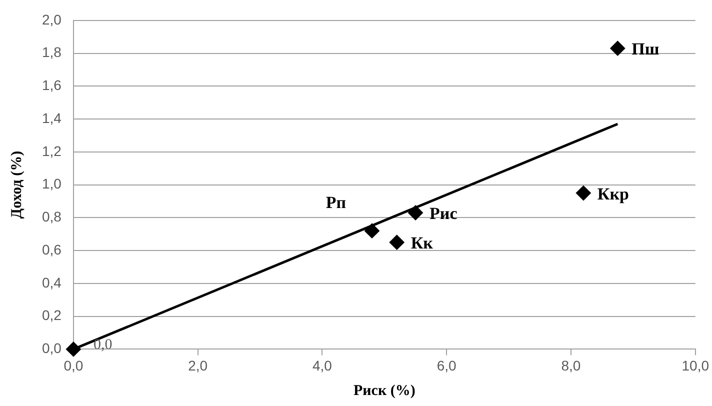 This screenshot has height=406, width=712. Describe the element at coordinates (52, 52) in the screenshot. I see `y-tick-label: 1,8` at that location.